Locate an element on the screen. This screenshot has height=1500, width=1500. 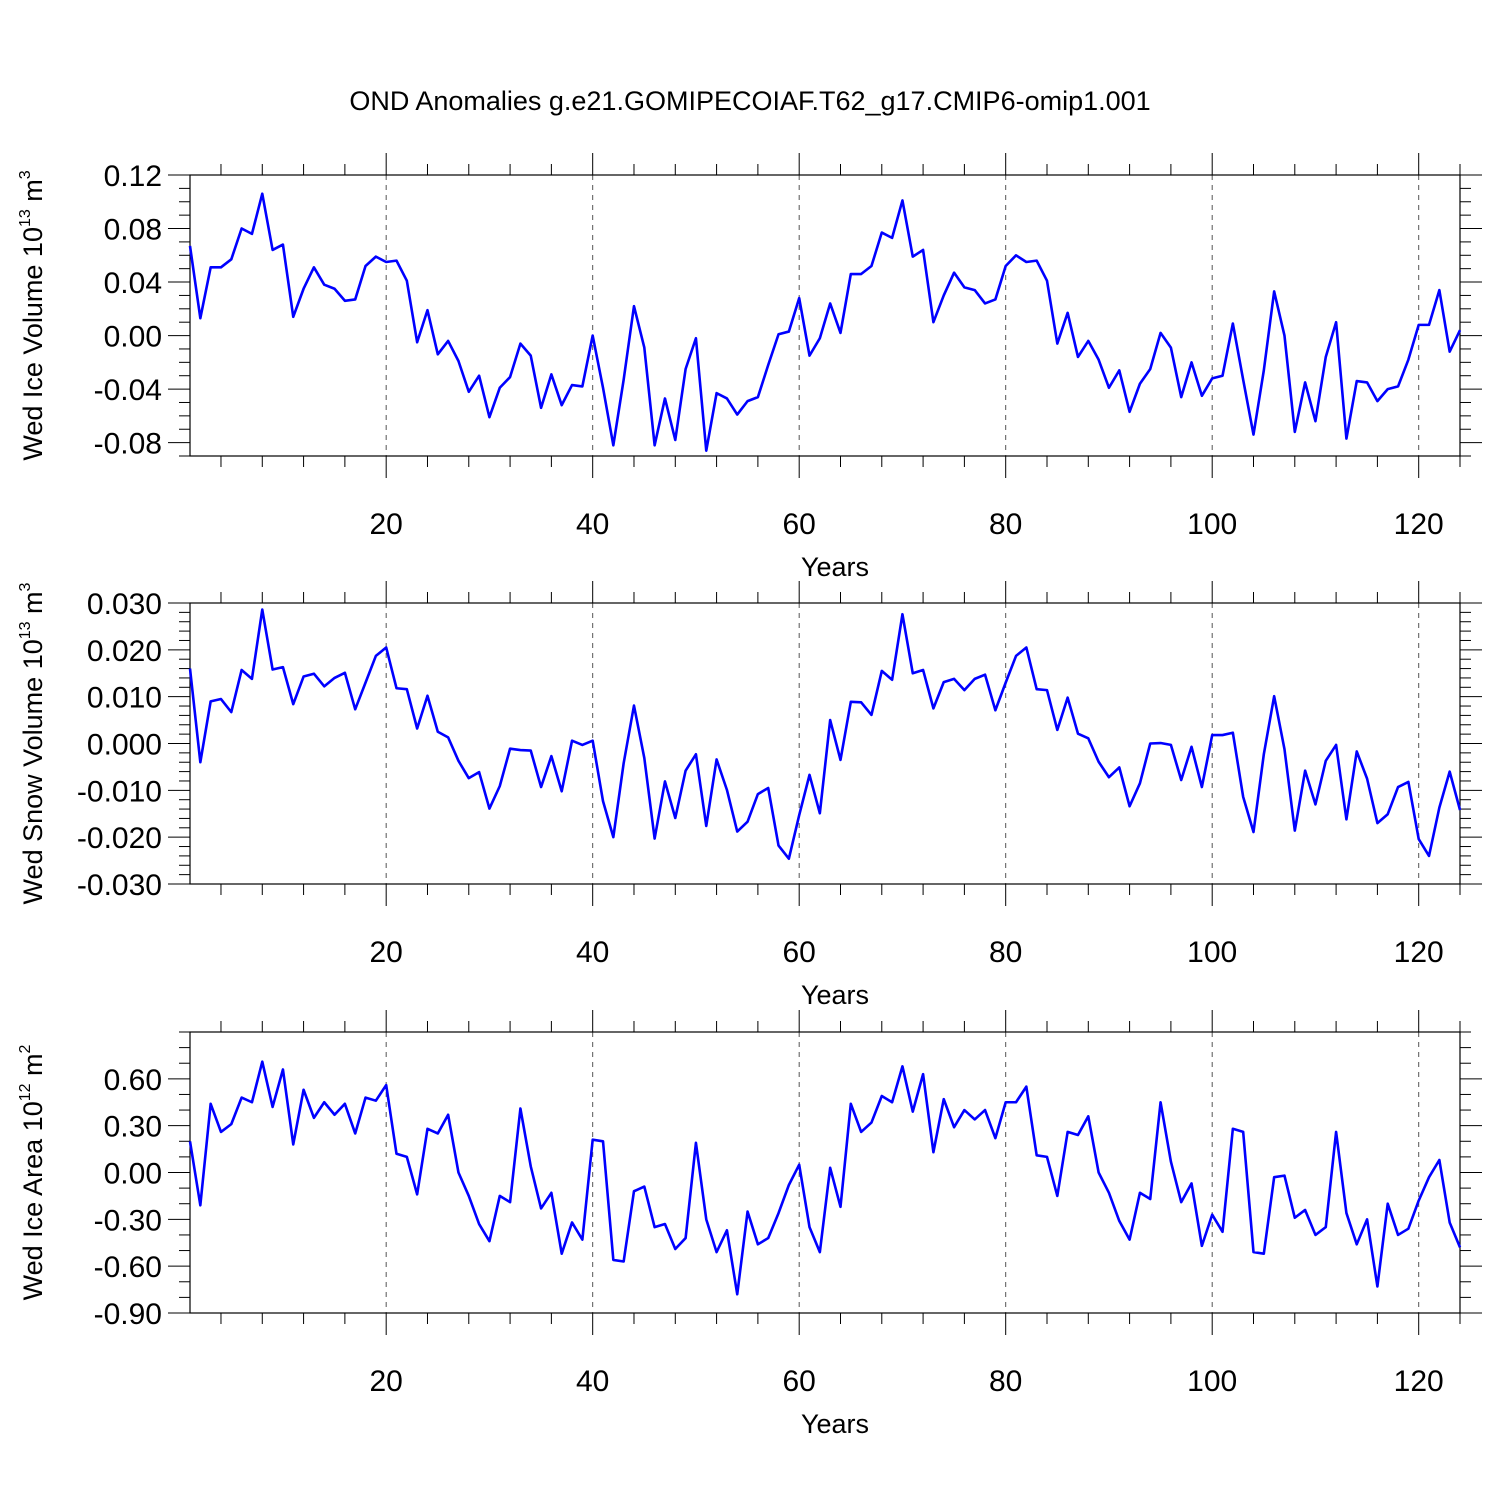
ice-area-x-tick-label: 120 is located at coordinates (1419, 1381).